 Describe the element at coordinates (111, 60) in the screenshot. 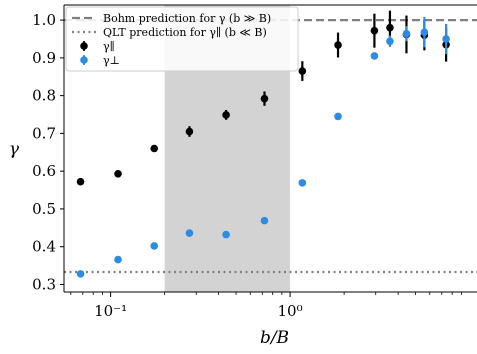

I see `legend-label: γ⊥` at that location.